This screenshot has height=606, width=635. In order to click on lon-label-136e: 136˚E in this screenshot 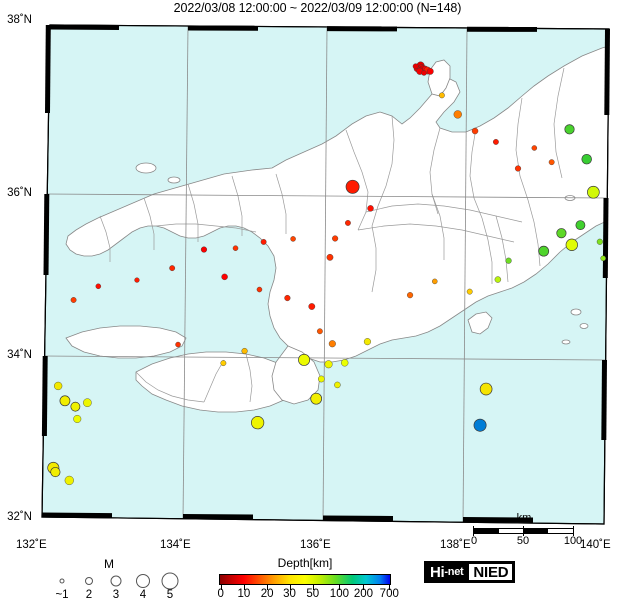, I will do `click(315, 545)`.